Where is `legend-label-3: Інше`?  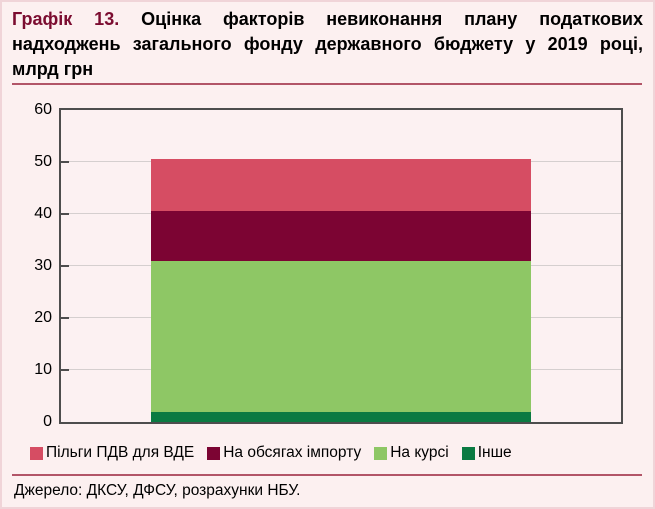 legend-label-3: Інше is located at coordinates (494, 452).